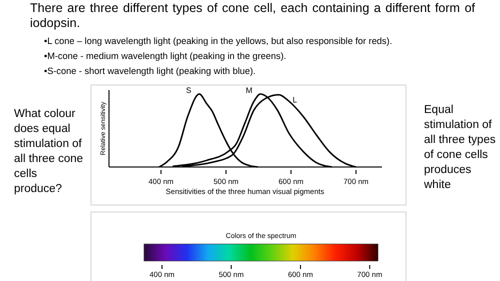  I want to click on text: •S-cone - short wavelength light (peaking with blue)., so click(150, 72).